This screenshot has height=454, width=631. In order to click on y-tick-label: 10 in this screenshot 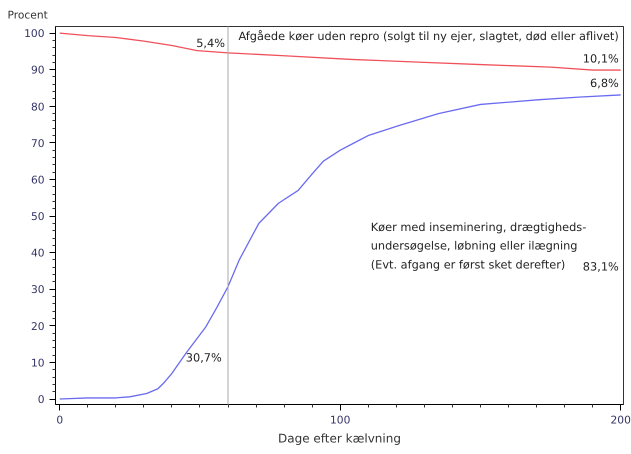, I will do `click(37, 363)`.